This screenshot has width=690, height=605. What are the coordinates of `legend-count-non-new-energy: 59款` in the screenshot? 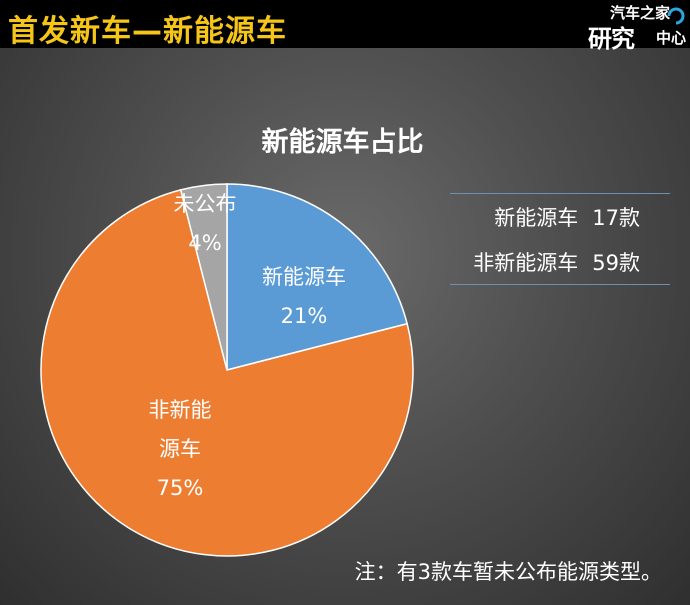 It's located at (616, 263).